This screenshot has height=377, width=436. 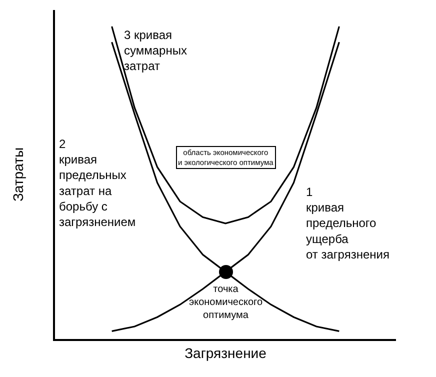 I want to click on series-label: 1 кривая предельного ущерба от загрязнения, so click(x=348, y=223).